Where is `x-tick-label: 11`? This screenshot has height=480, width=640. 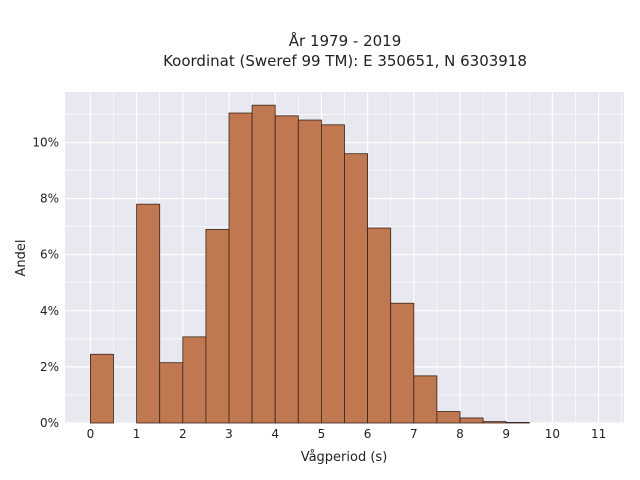
x-tick-label: 11 is located at coordinates (598, 434).